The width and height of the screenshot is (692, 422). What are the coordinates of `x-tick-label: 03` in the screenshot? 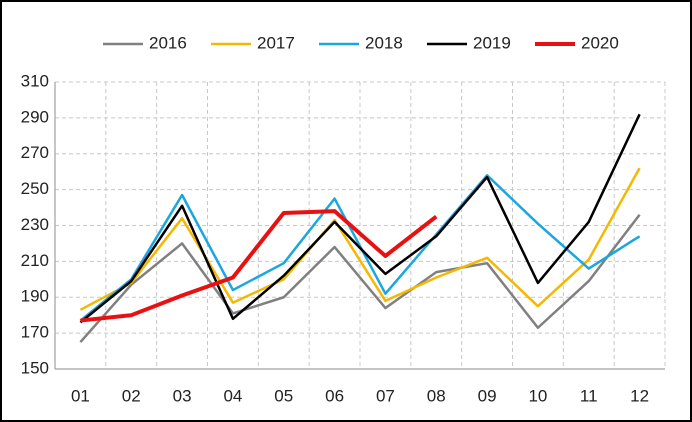 It's located at (182, 395).